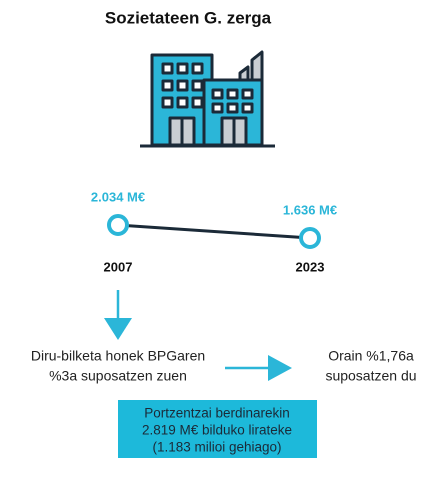 Image resolution: width=429 pixels, height=478 pixels. I want to click on point-2023, so click(310, 238).